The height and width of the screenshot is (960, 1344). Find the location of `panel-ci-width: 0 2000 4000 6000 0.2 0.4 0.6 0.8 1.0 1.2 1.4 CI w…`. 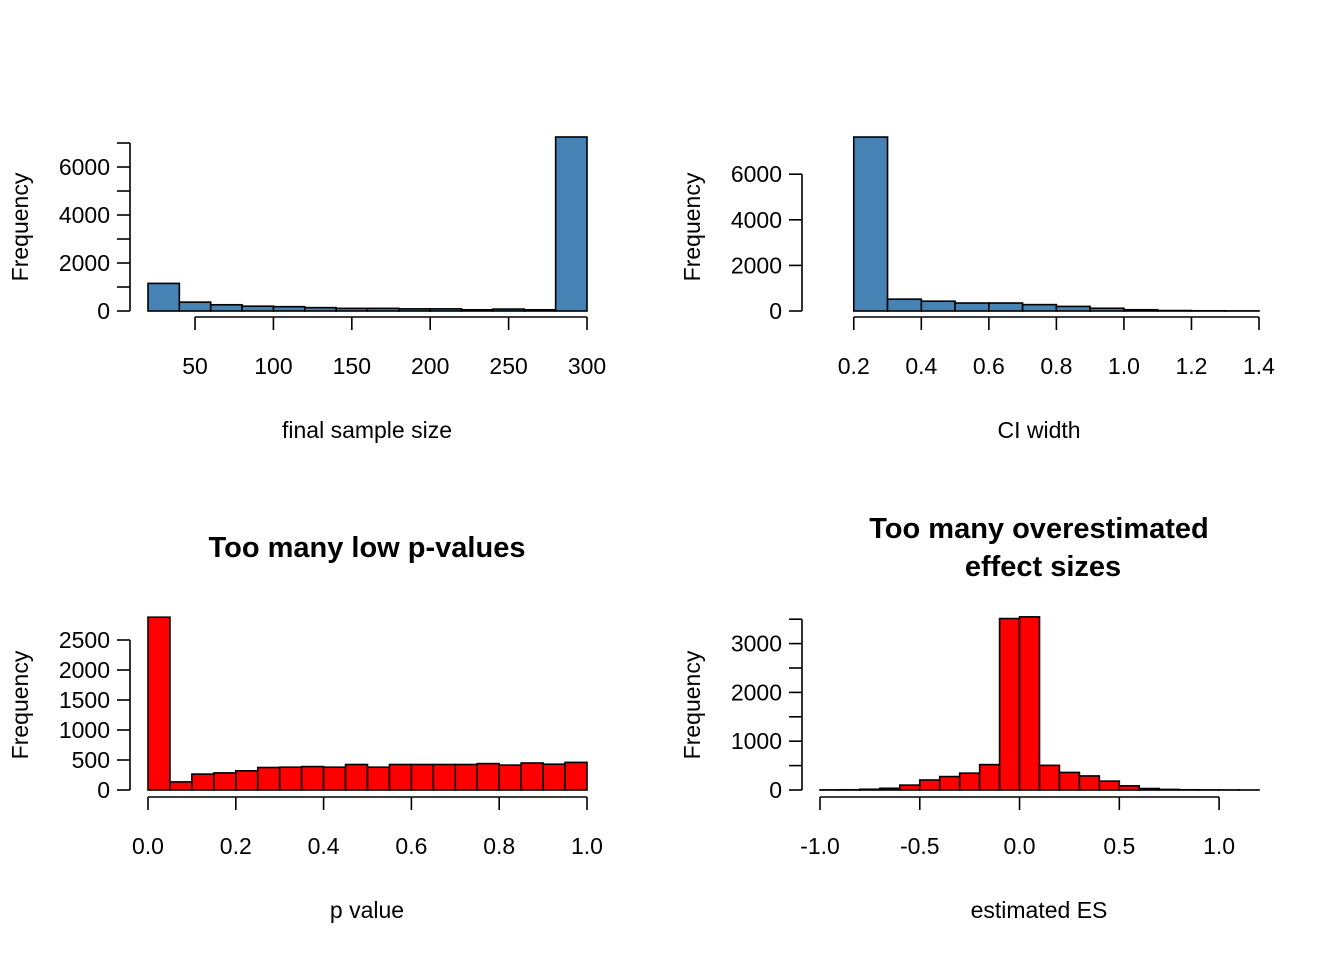

panel-ci-width: 0 2000 4000 6000 0.2 0.4 0.6 0.8 1.0 1.2 1.4 CI w… is located at coordinates (977, 289).